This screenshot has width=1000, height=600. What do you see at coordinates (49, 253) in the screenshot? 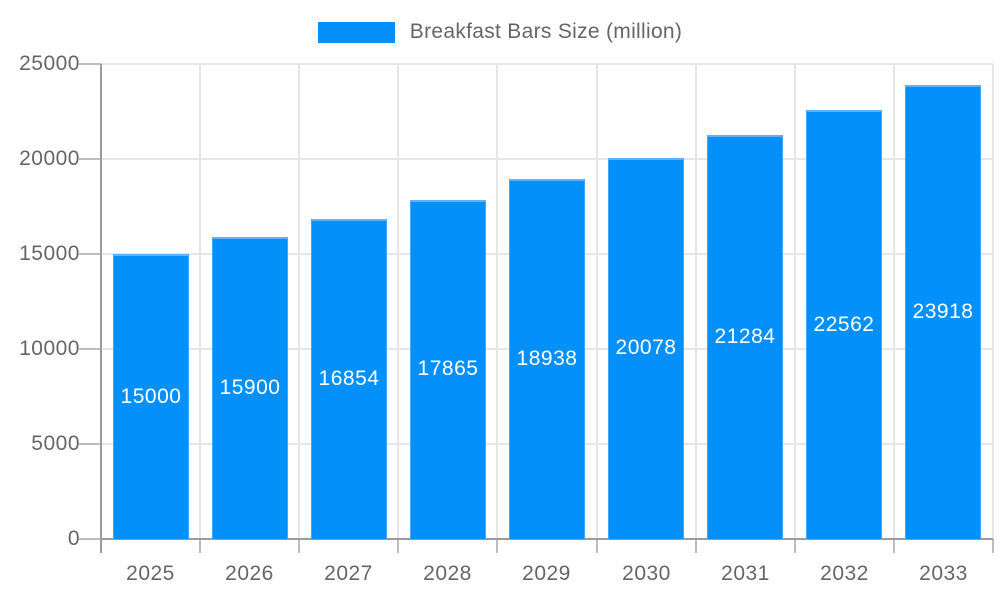
I see `y-tick-label: 15000` at bounding box center [49, 253].